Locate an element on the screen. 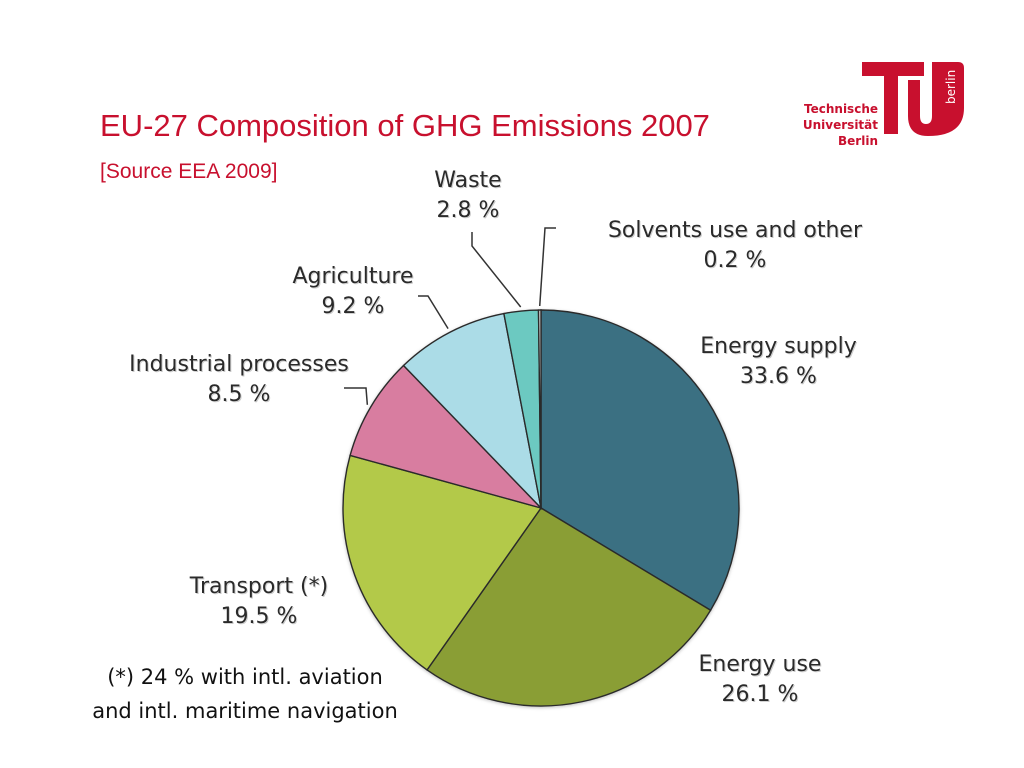 The height and width of the screenshot is (768, 1024). leader-solvents is located at coordinates (547, 267).